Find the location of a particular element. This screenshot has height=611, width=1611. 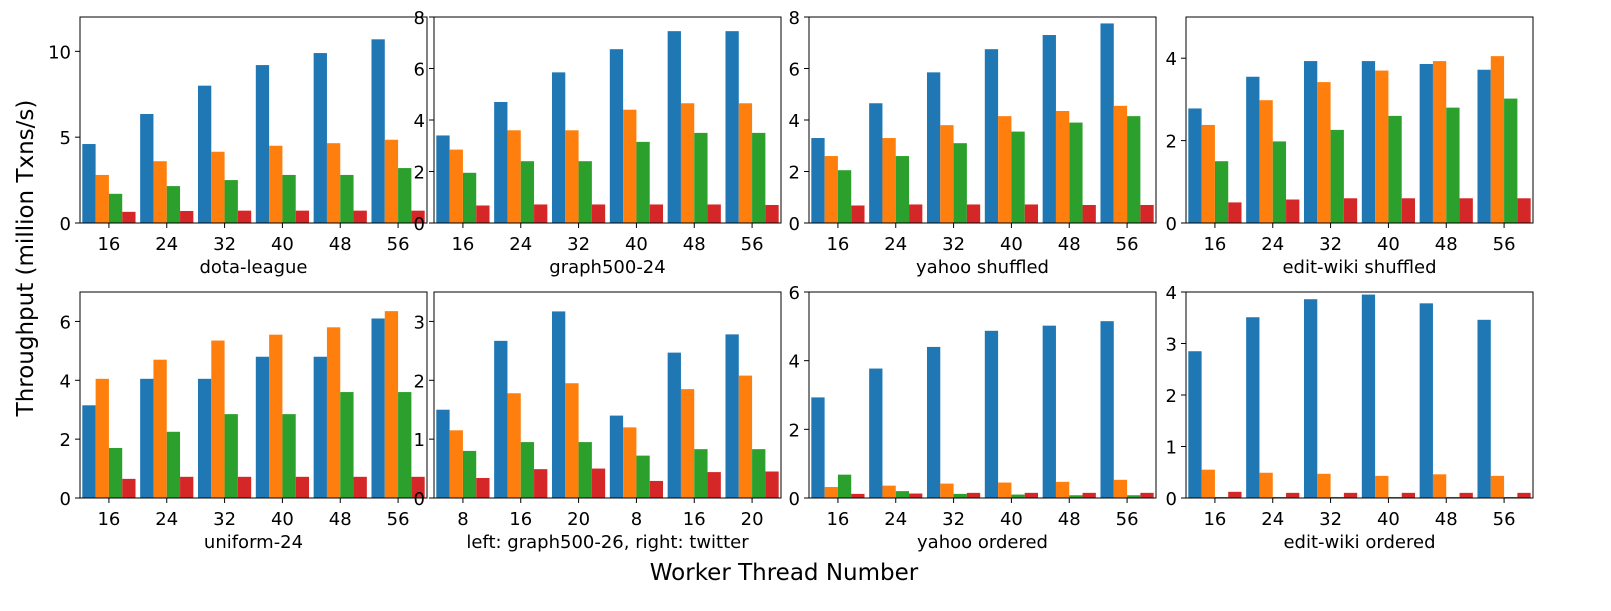

y-tick-label: 6 is located at coordinates (794, 70).